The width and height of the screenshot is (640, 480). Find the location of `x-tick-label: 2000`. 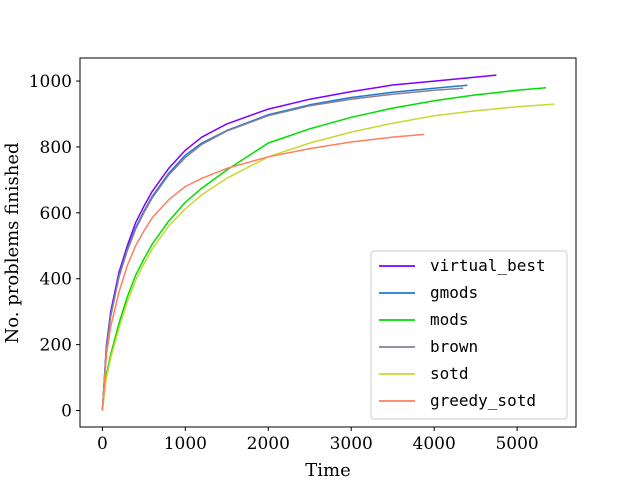

x-tick-label: 2000 is located at coordinates (268, 444).